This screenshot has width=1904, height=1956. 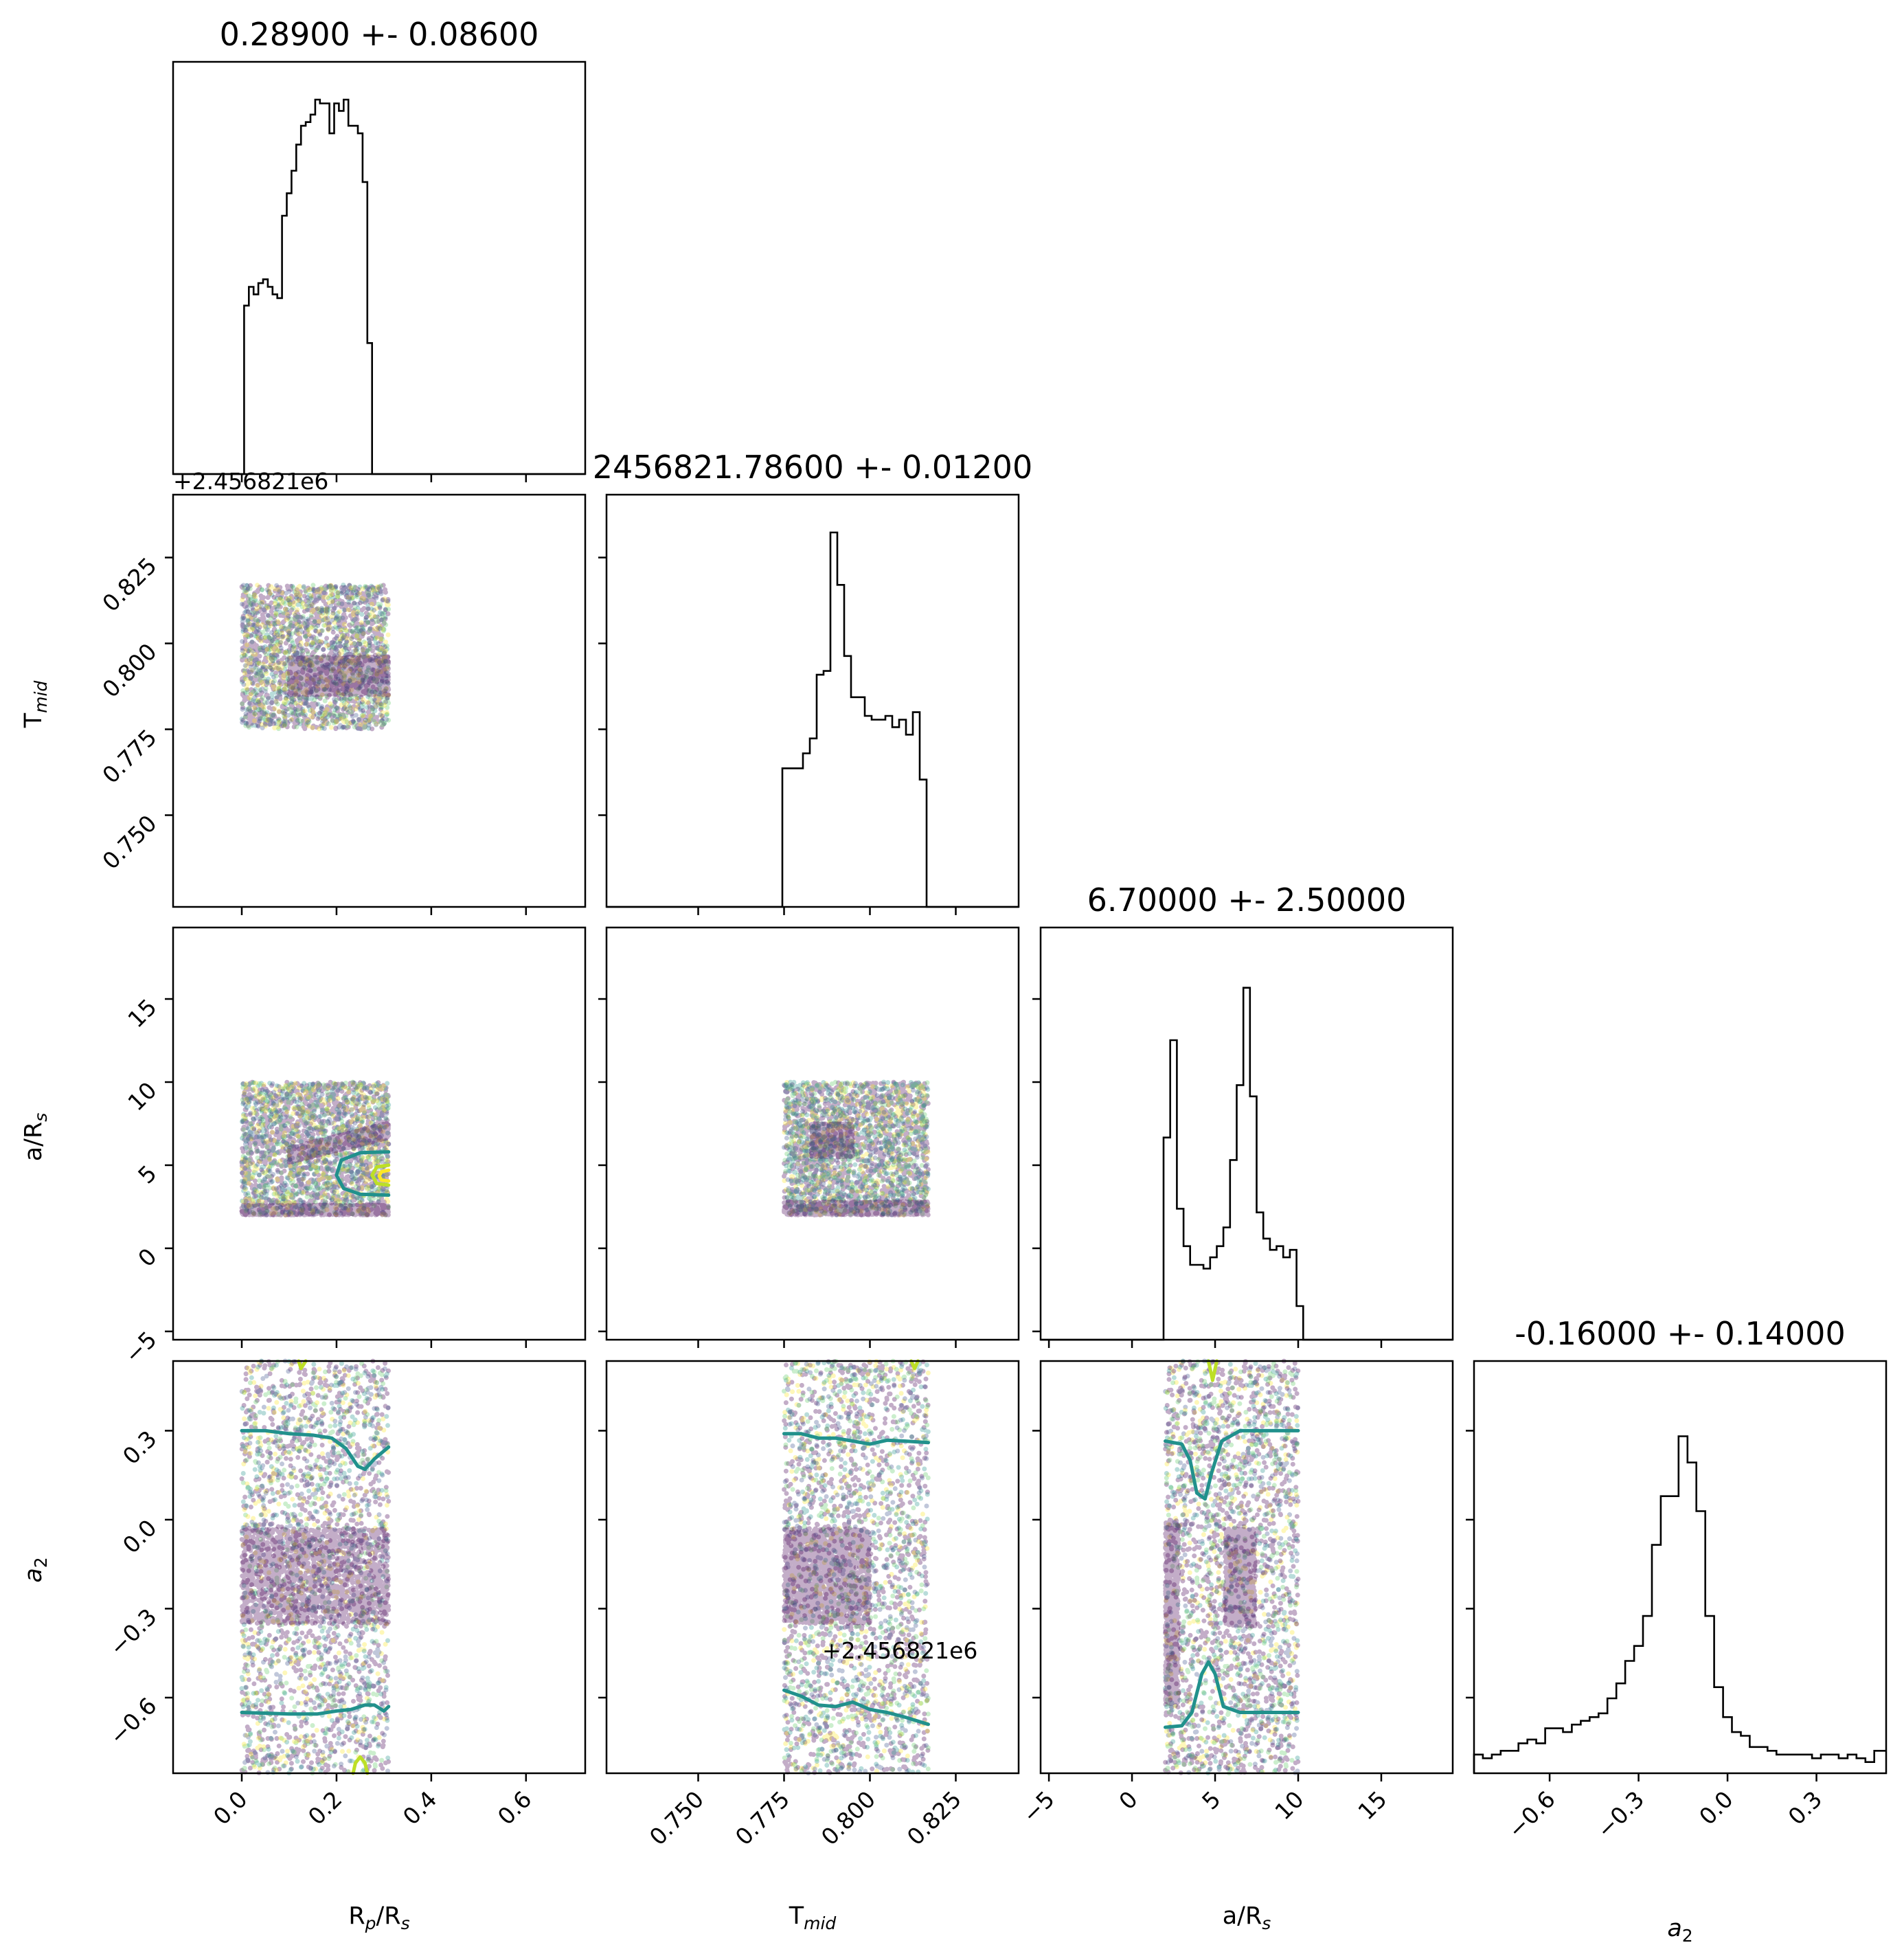 What do you see at coordinates (1172, 1611) in the screenshot?
I see `scatter-band-ars-a2-low` at bounding box center [1172, 1611].